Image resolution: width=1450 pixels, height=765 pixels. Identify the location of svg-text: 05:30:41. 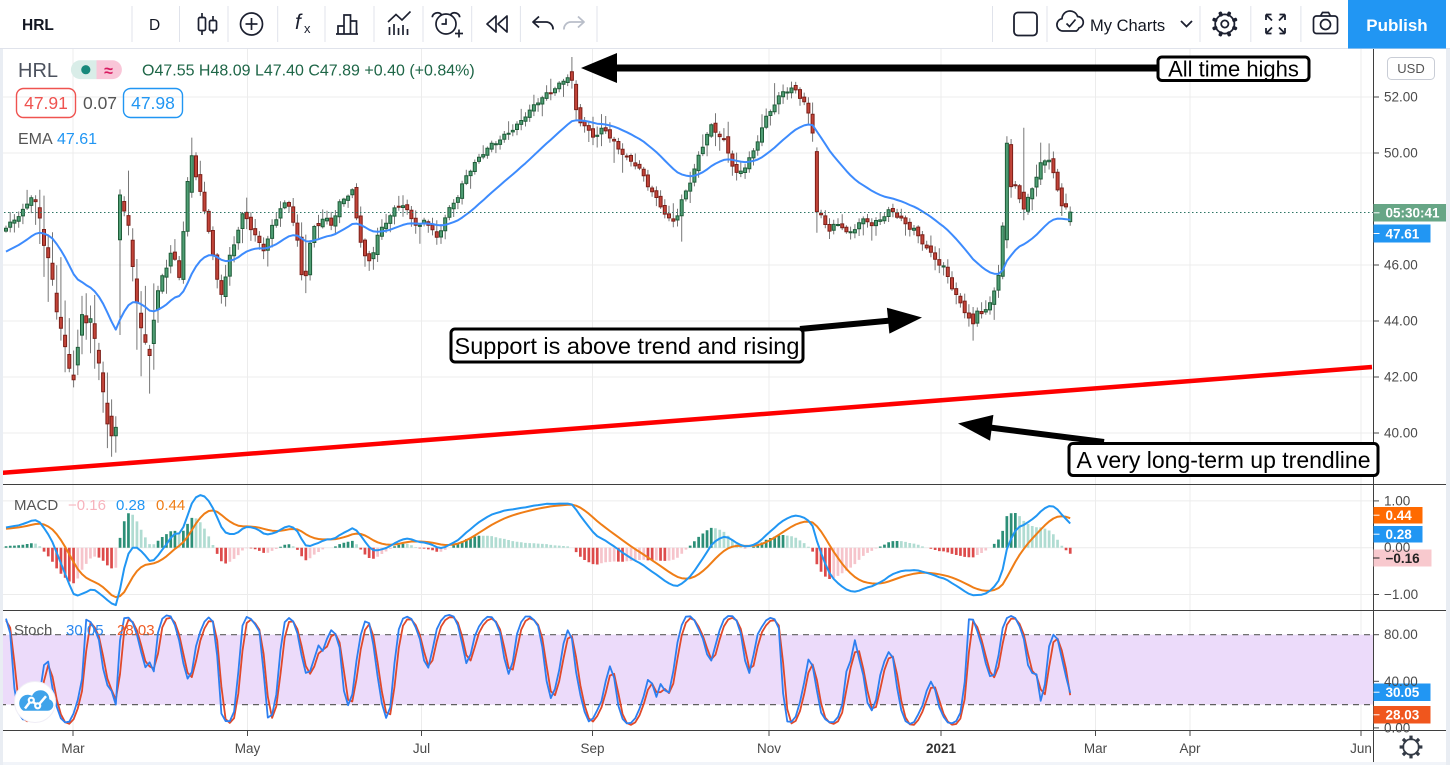
(1413, 213).